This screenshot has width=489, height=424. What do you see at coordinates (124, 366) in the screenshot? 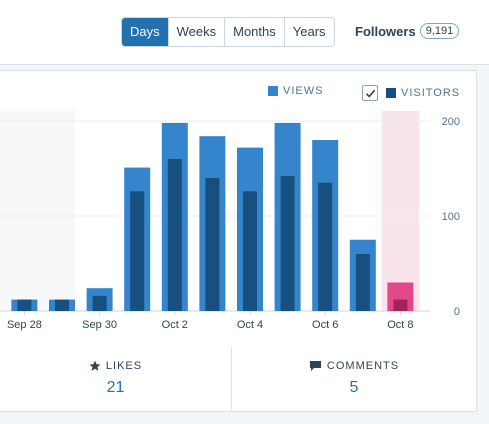
I see `likes-label: LIKES` at bounding box center [124, 366].